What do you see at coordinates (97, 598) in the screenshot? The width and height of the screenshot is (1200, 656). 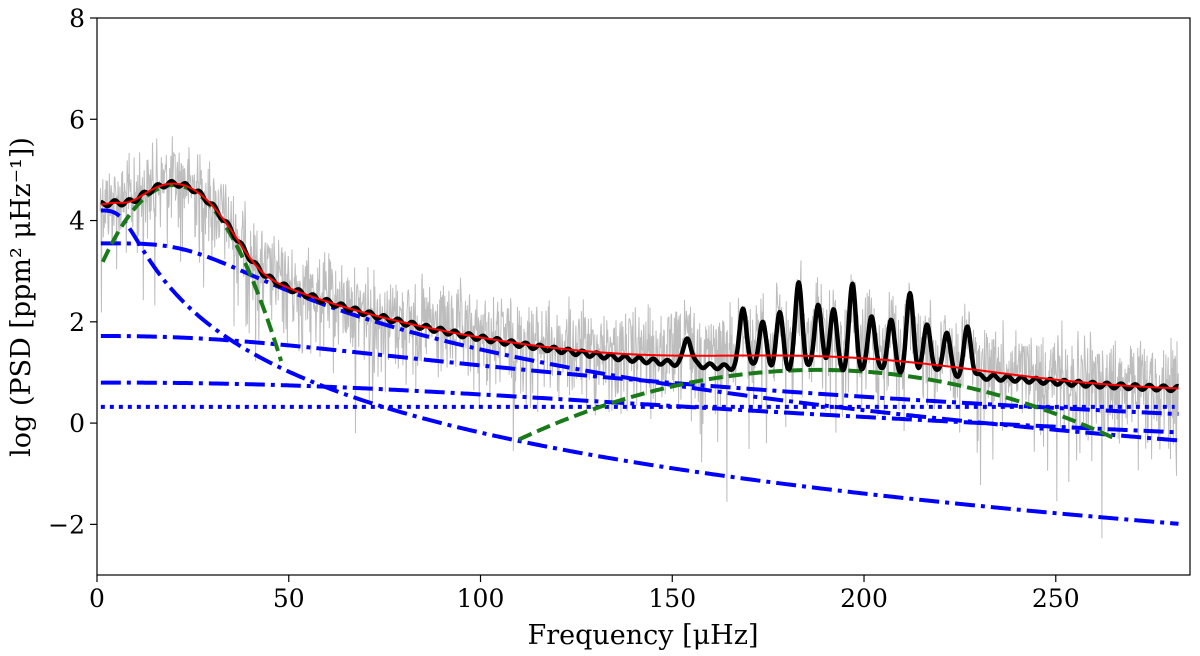 I see `x-tick-label: 0` at bounding box center [97, 598].